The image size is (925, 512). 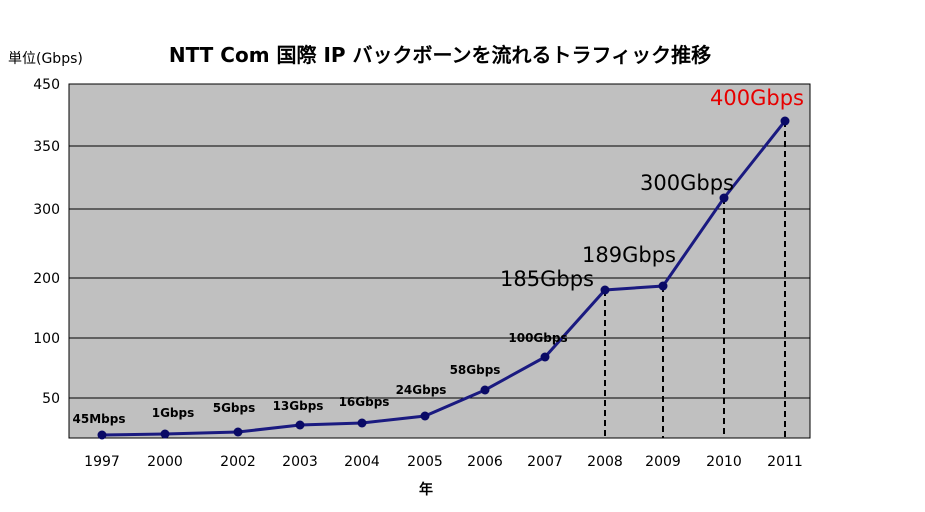 What do you see at coordinates (485, 462) in the screenshot?
I see `x-tick-label: 2006` at bounding box center [485, 462].